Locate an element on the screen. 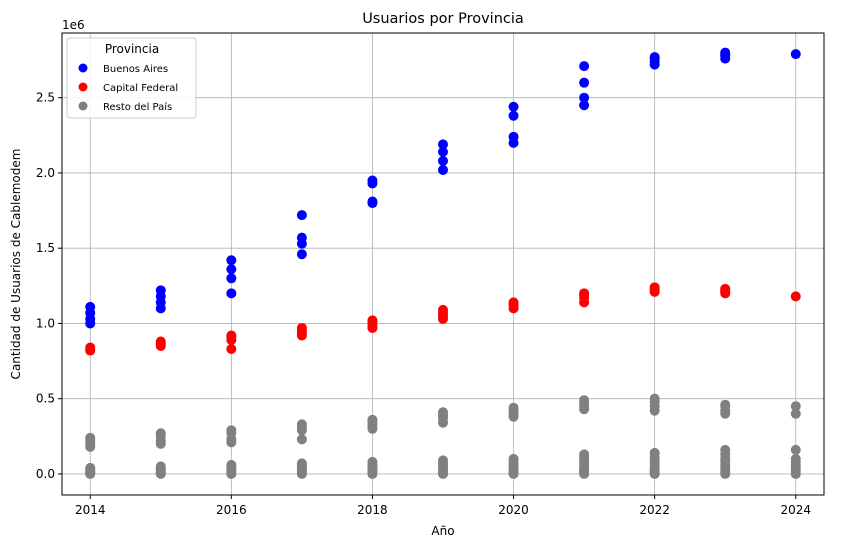 The width and height of the screenshot is (846, 547). legend-entry-label: Resto del País is located at coordinates (137, 107).